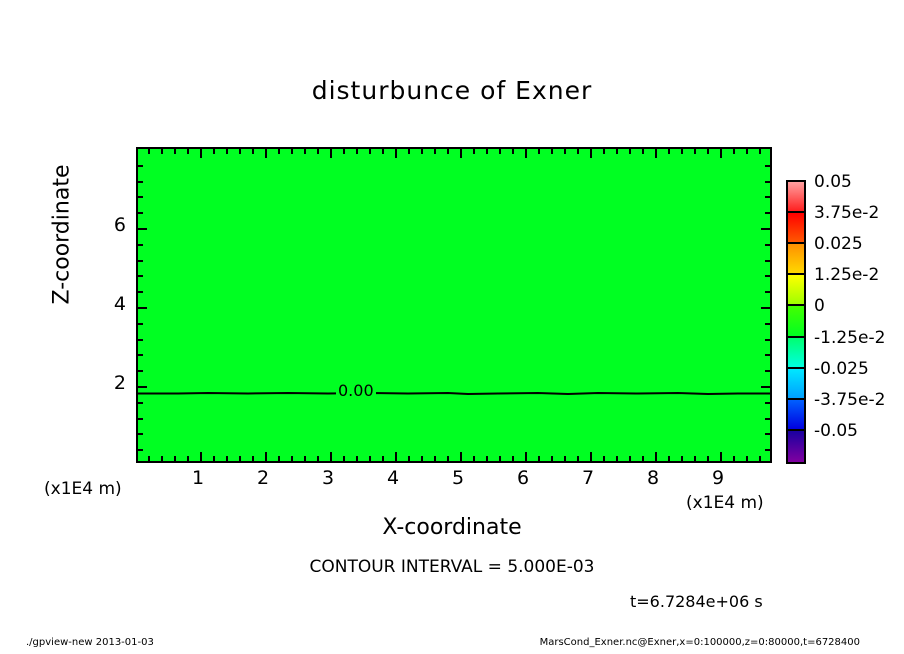 This screenshot has width=904, height=654. What do you see at coordinates (393, 478) in the screenshot?
I see `x-tick-label: 4` at bounding box center [393, 478].